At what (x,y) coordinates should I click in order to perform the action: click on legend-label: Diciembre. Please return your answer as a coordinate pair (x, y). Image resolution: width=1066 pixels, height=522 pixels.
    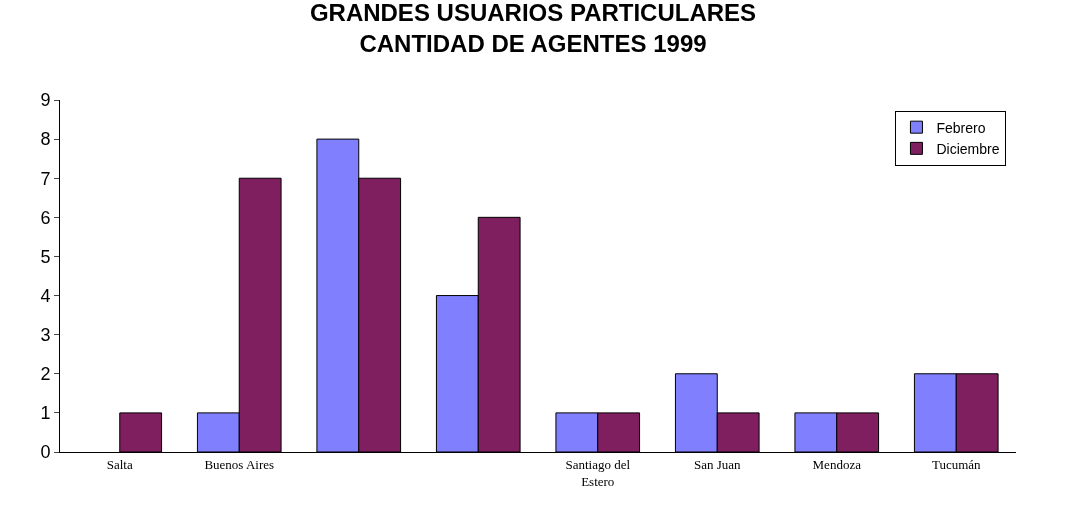
    Looking at the image, I should click on (968, 148).